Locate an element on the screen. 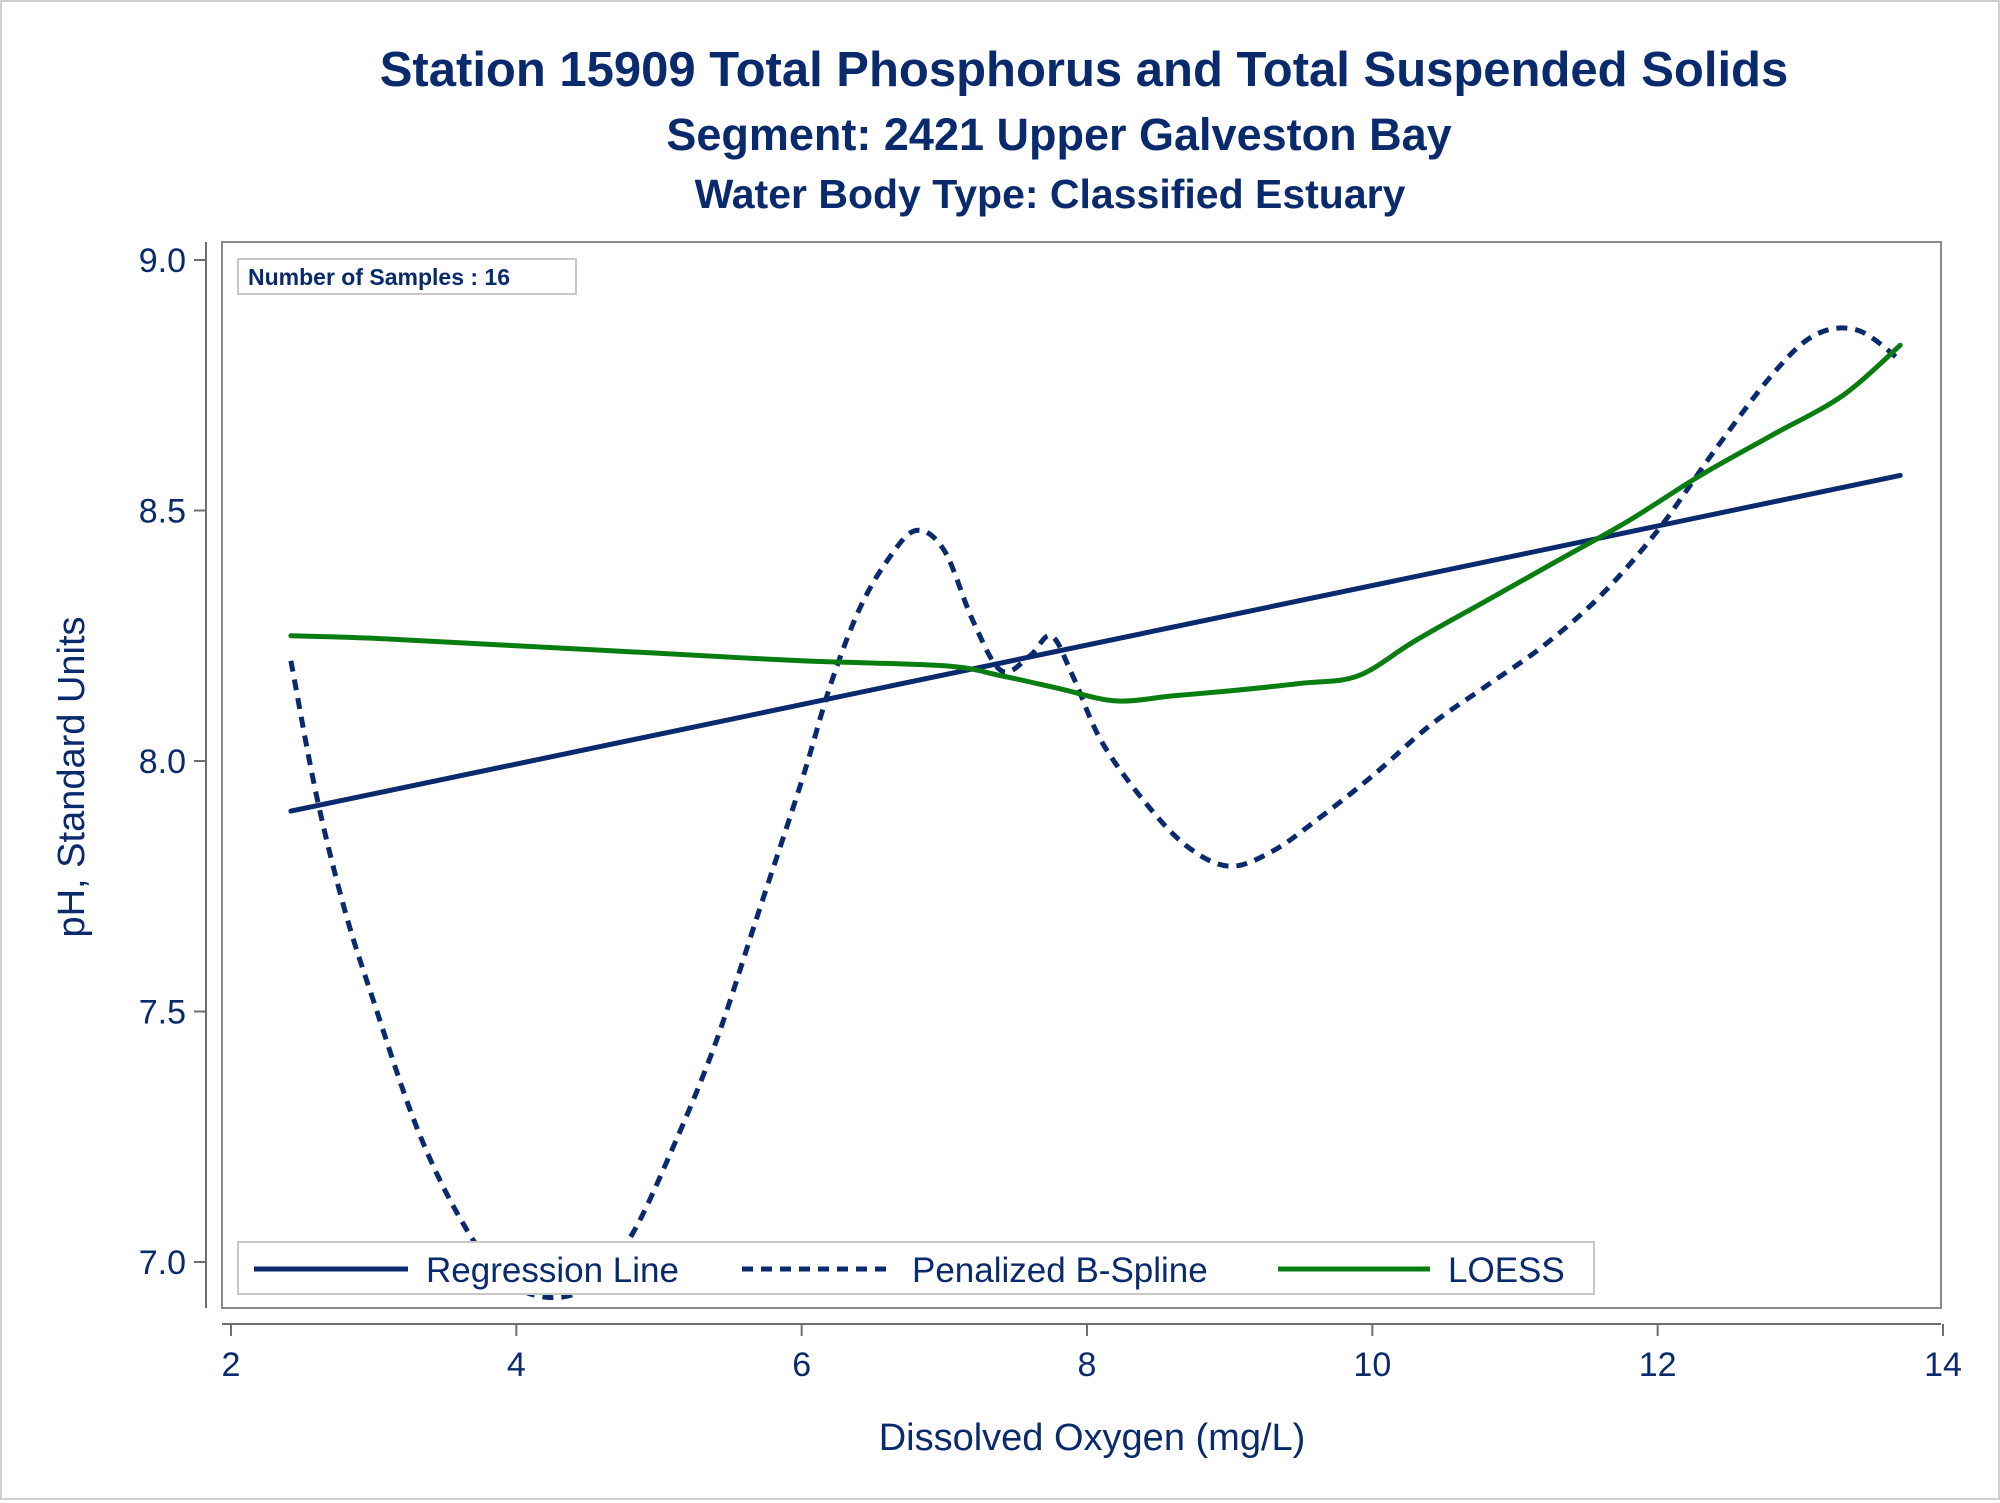 The height and width of the screenshot is (1503, 2000). legend-regression-line-label: Regression Line is located at coordinates (552, 1270).